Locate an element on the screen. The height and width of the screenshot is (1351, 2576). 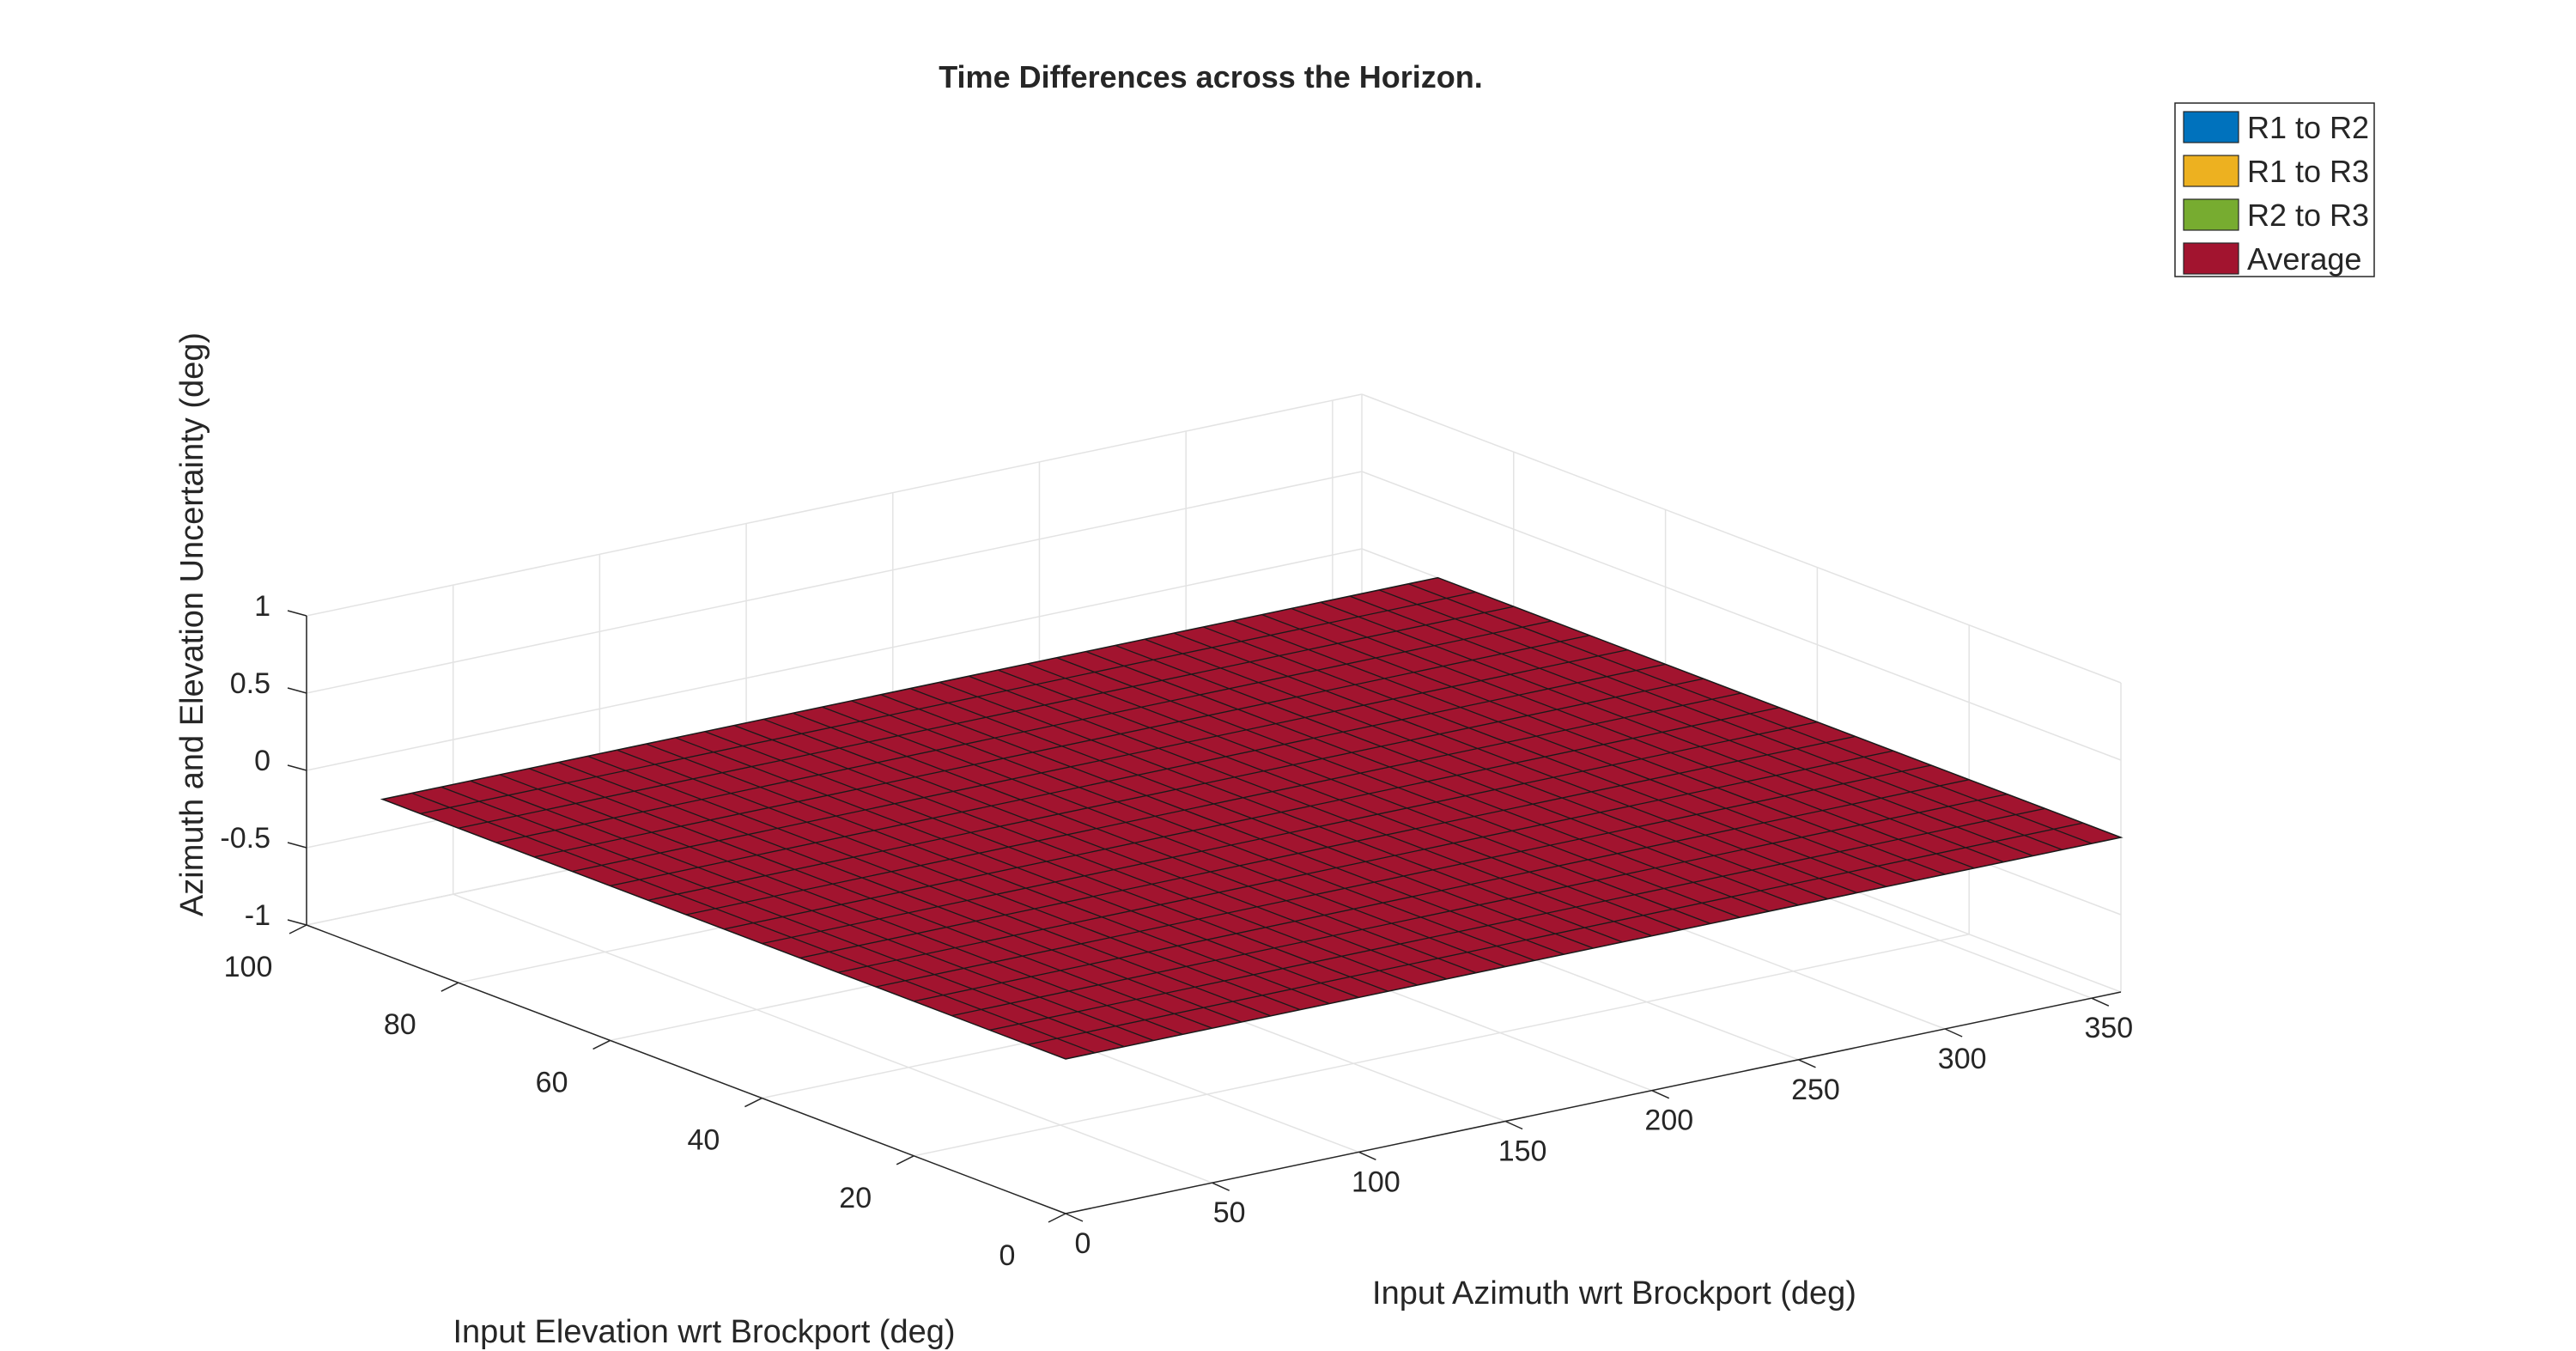
z-tick-label: 0.5 is located at coordinates (250, 683).